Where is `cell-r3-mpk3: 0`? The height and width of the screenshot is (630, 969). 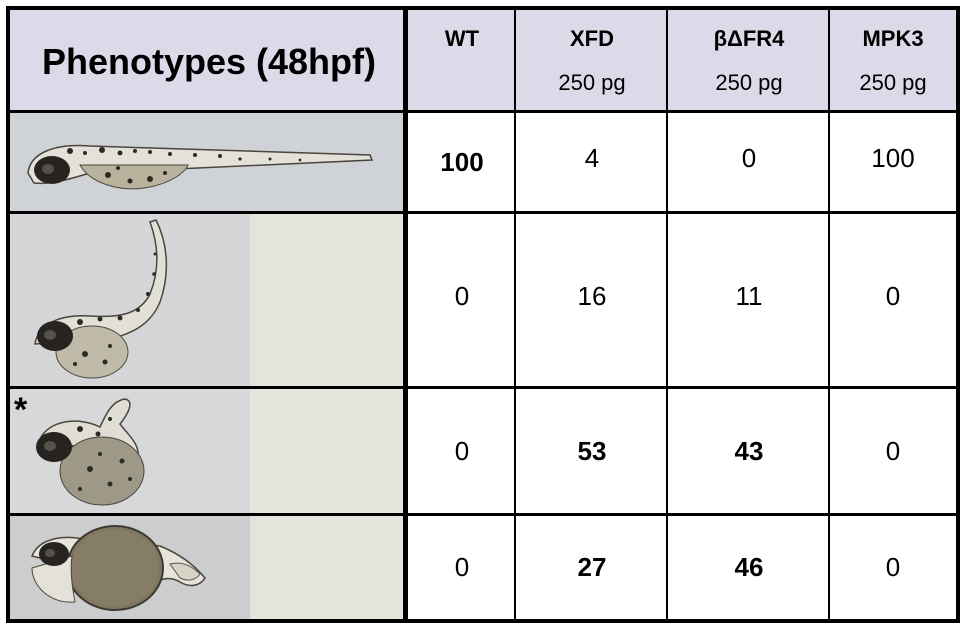
cell-r3-mpk3: 0 is located at coordinates (893, 450).